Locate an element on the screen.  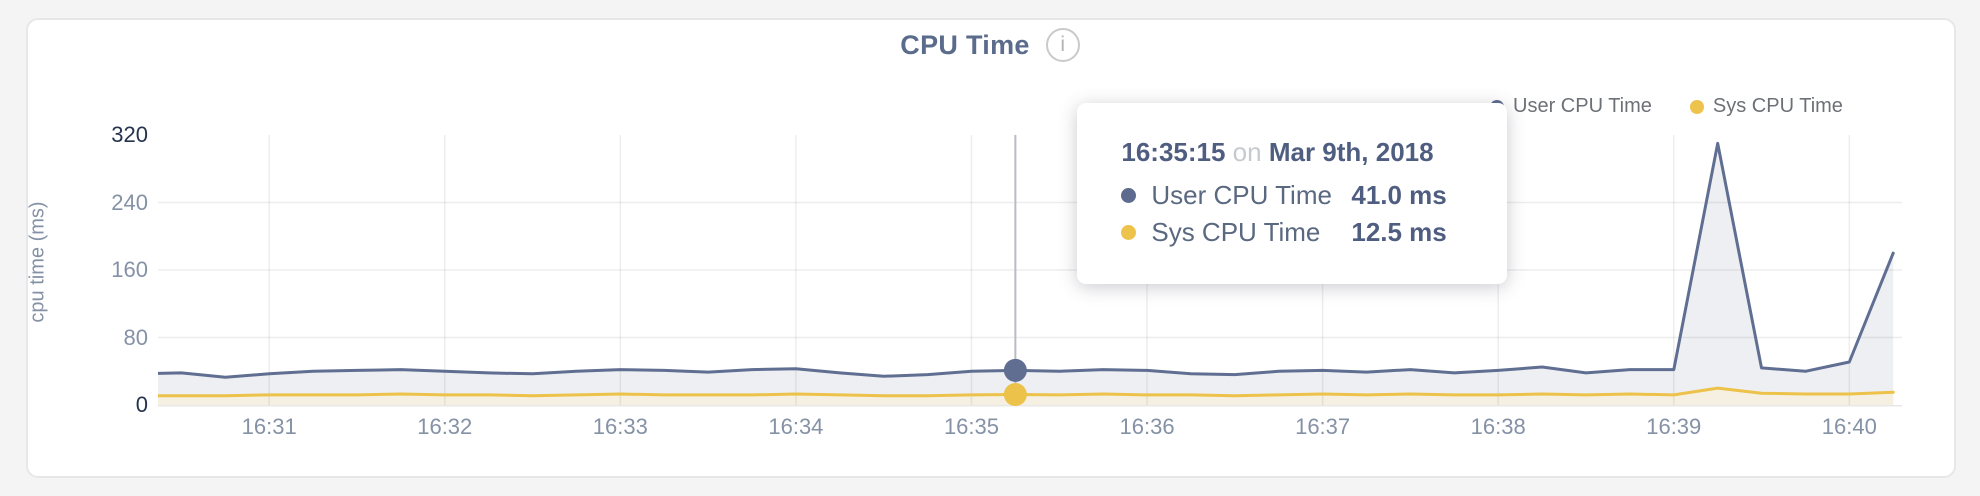
sys-cpu-dot-icon is located at coordinates (1129, 232).